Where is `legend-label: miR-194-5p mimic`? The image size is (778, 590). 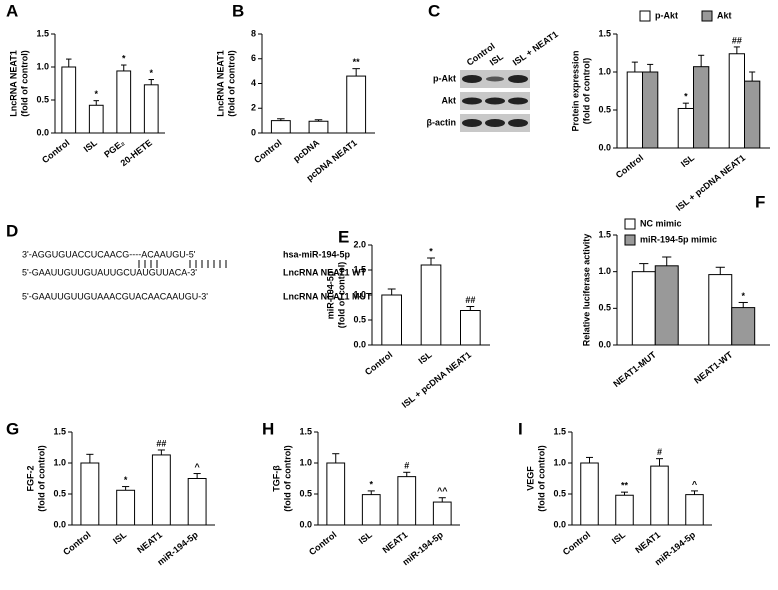 legend-label: miR-194-5p mimic is located at coordinates (678, 239).